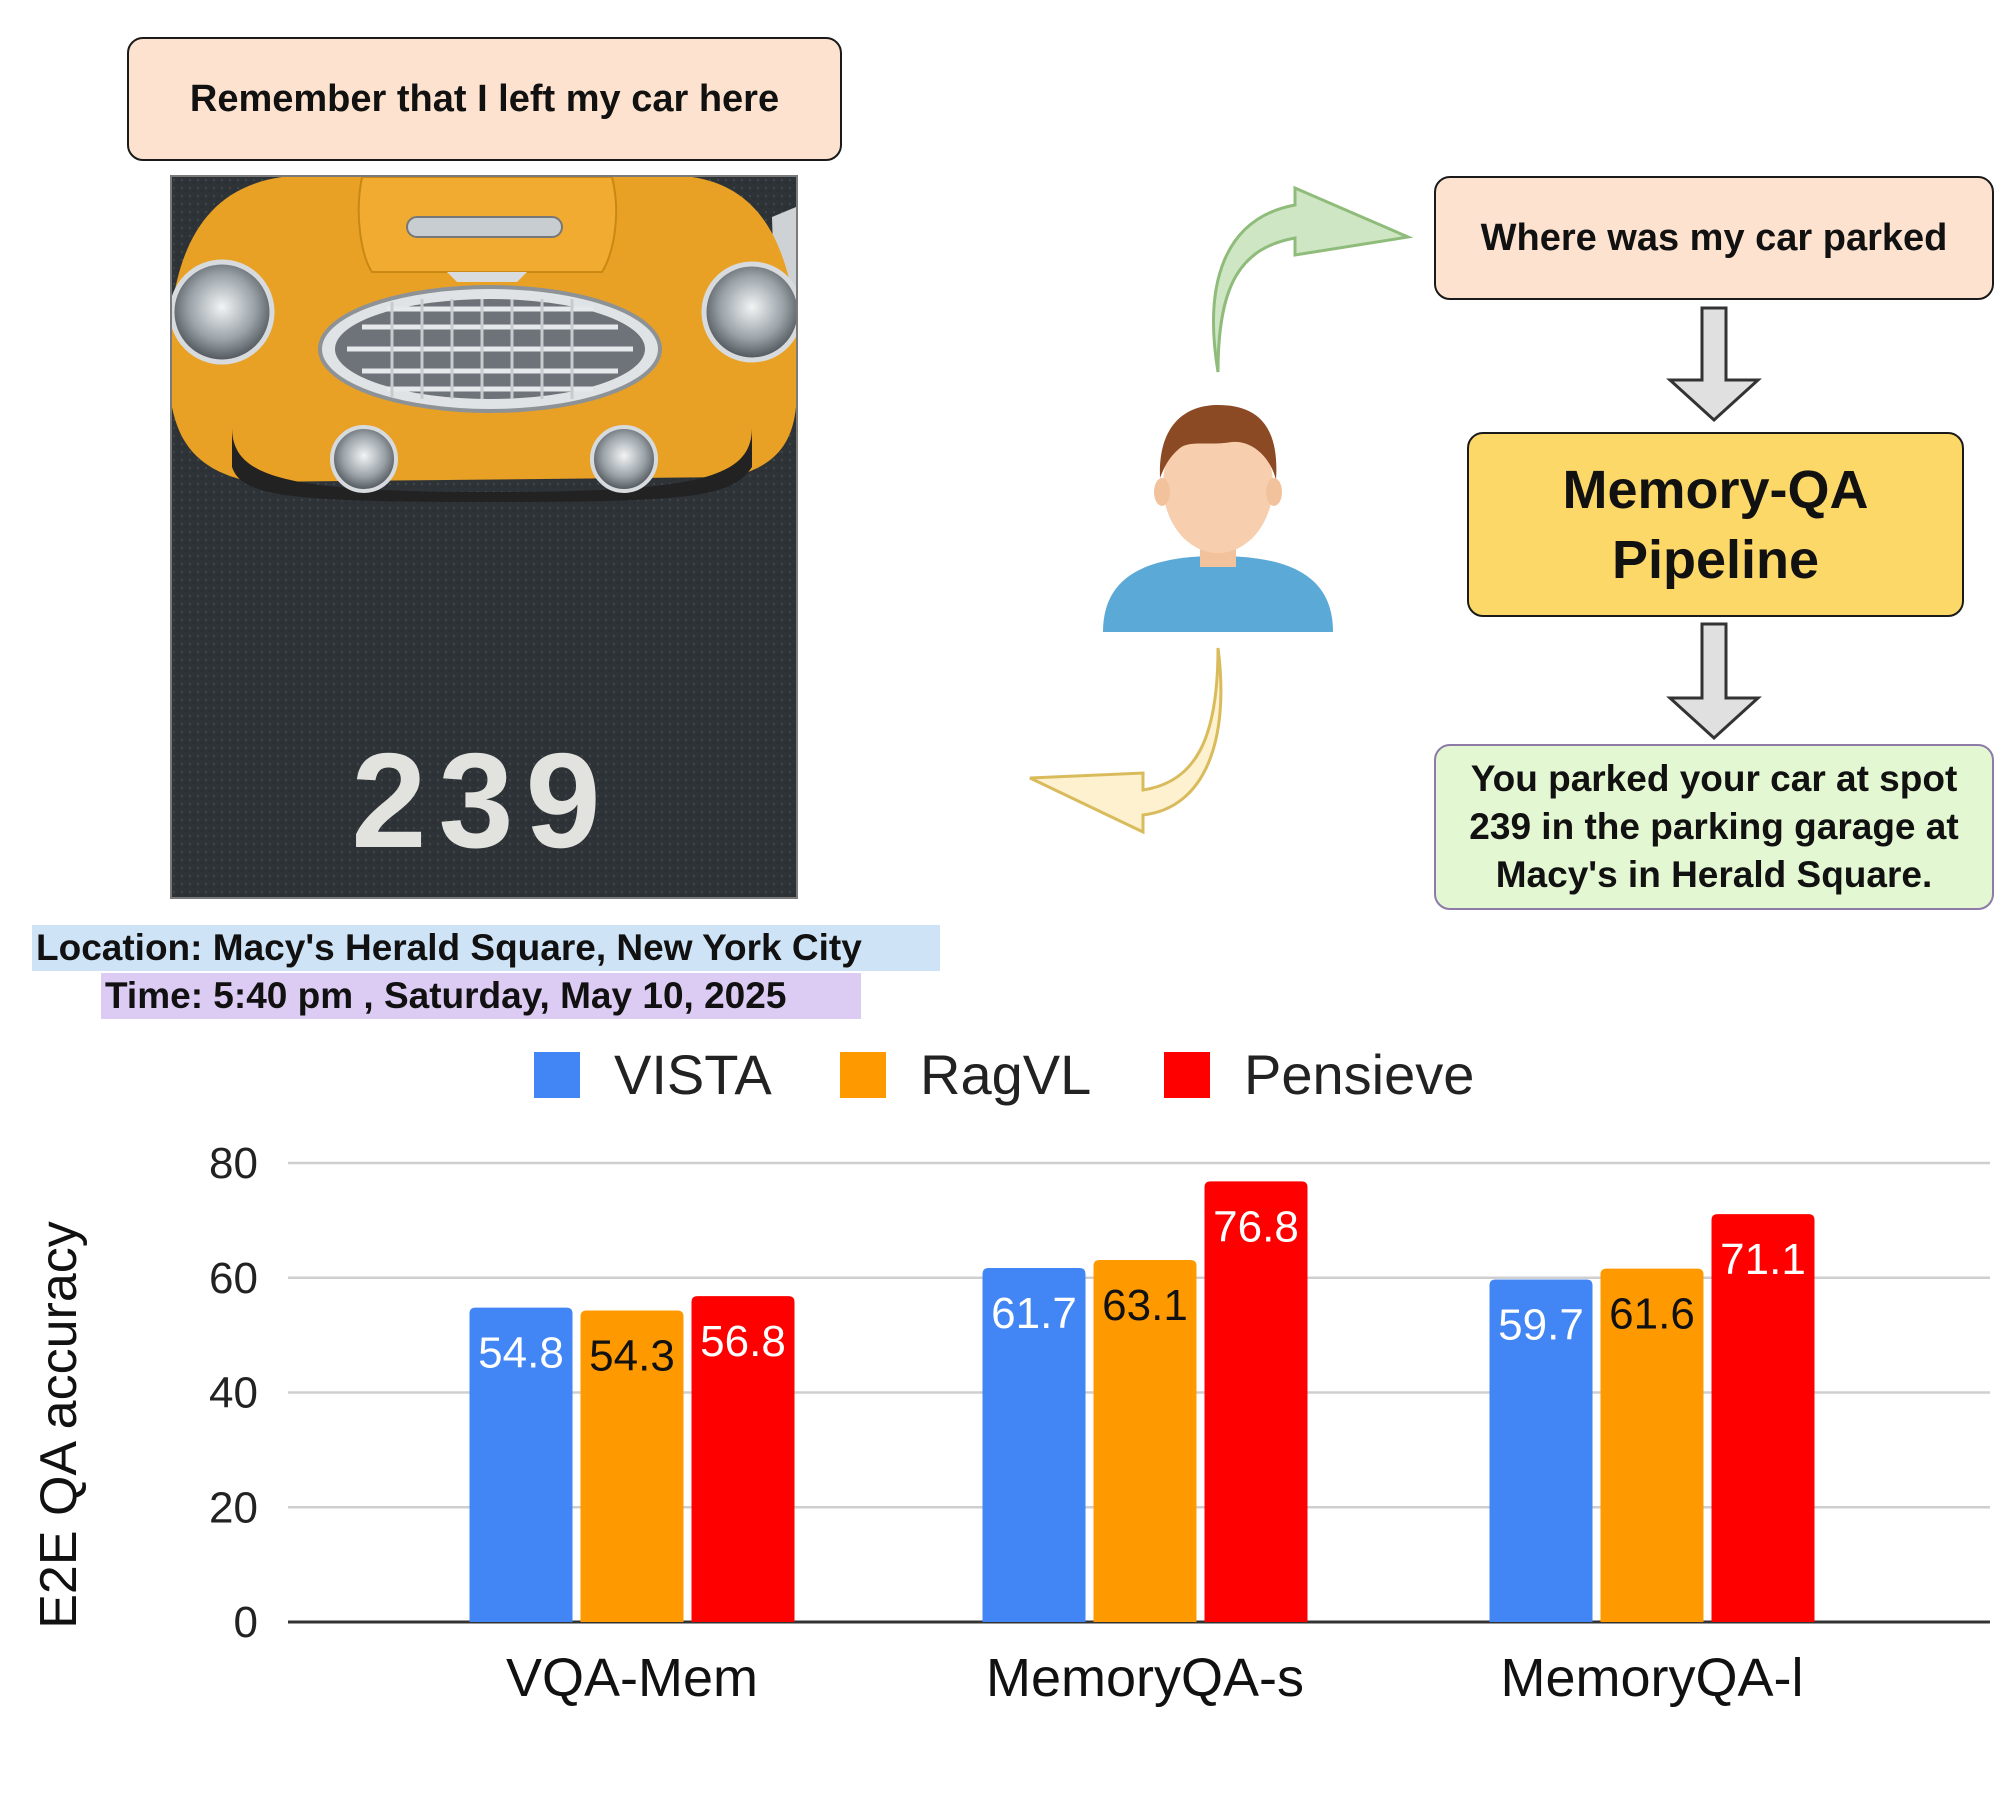 The width and height of the screenshot is (2016, 1796). I want to click on memory-qa-pipeline: Memory-QA Pipeline, so click(1715, 524).